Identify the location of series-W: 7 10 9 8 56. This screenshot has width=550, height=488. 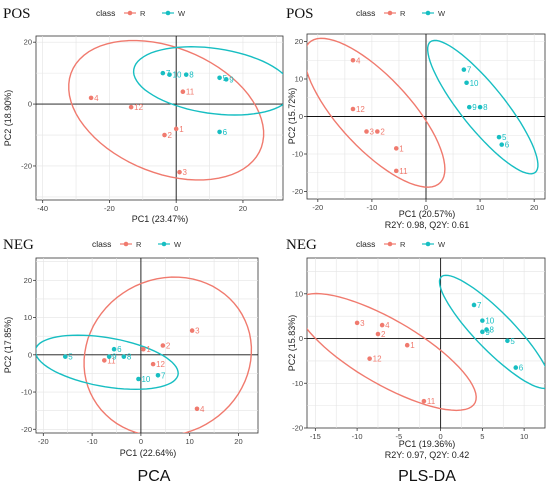
(485, 108).